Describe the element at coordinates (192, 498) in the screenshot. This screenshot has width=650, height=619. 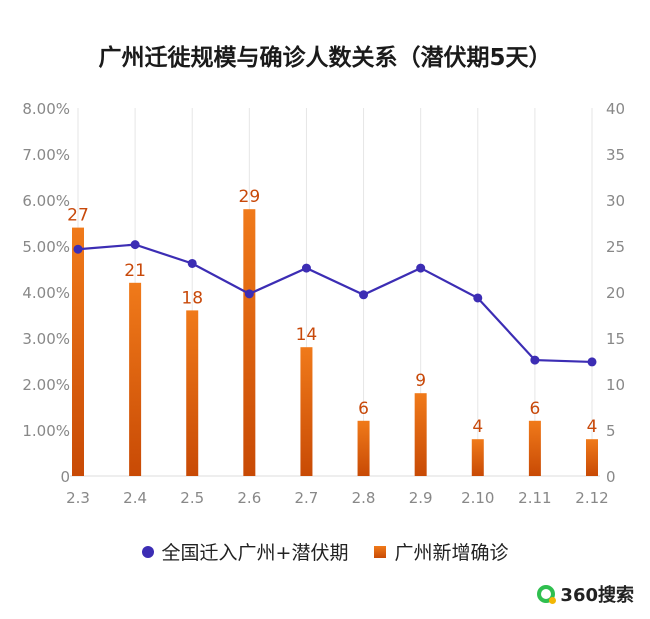
I see `x-tick-label: 2.5` at that location.